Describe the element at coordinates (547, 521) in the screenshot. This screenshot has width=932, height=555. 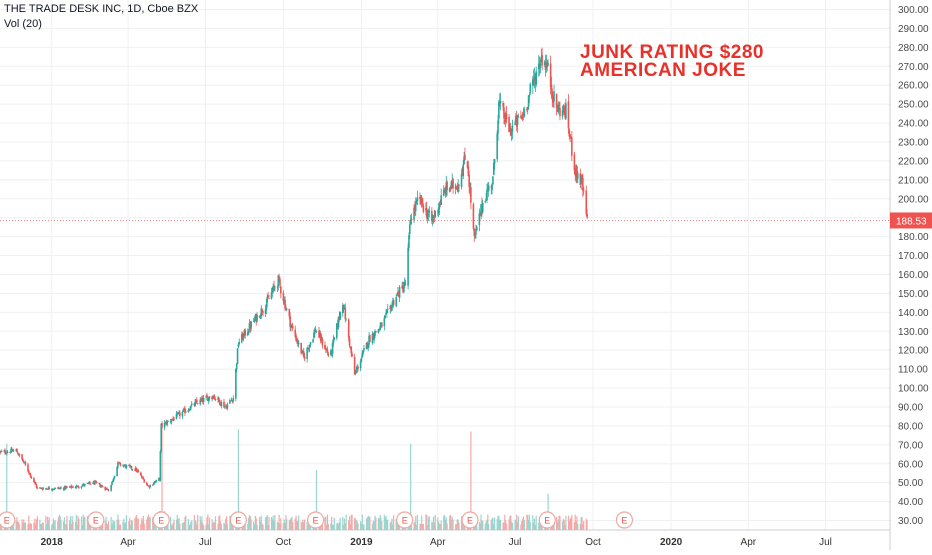
I see `earnings-marker-label: E` at that location.